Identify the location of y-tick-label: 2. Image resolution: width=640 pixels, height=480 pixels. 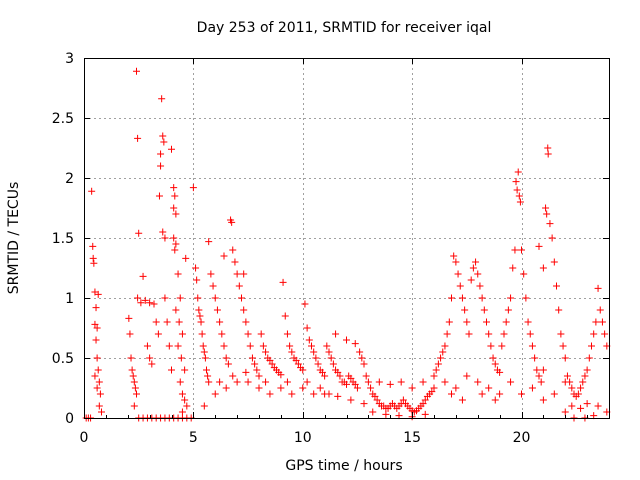
(69, 179).